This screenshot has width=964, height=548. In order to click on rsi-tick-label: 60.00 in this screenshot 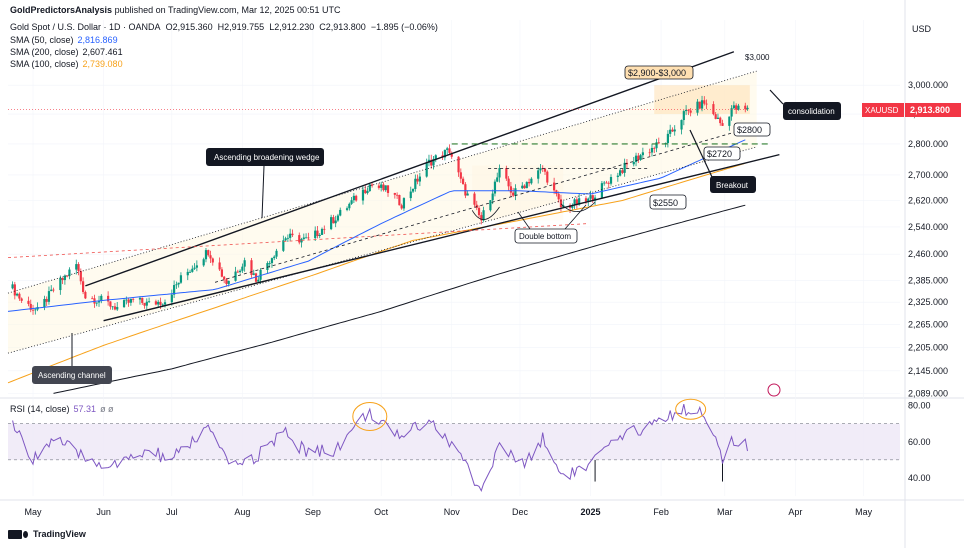, I will do `click(919, 442)`.